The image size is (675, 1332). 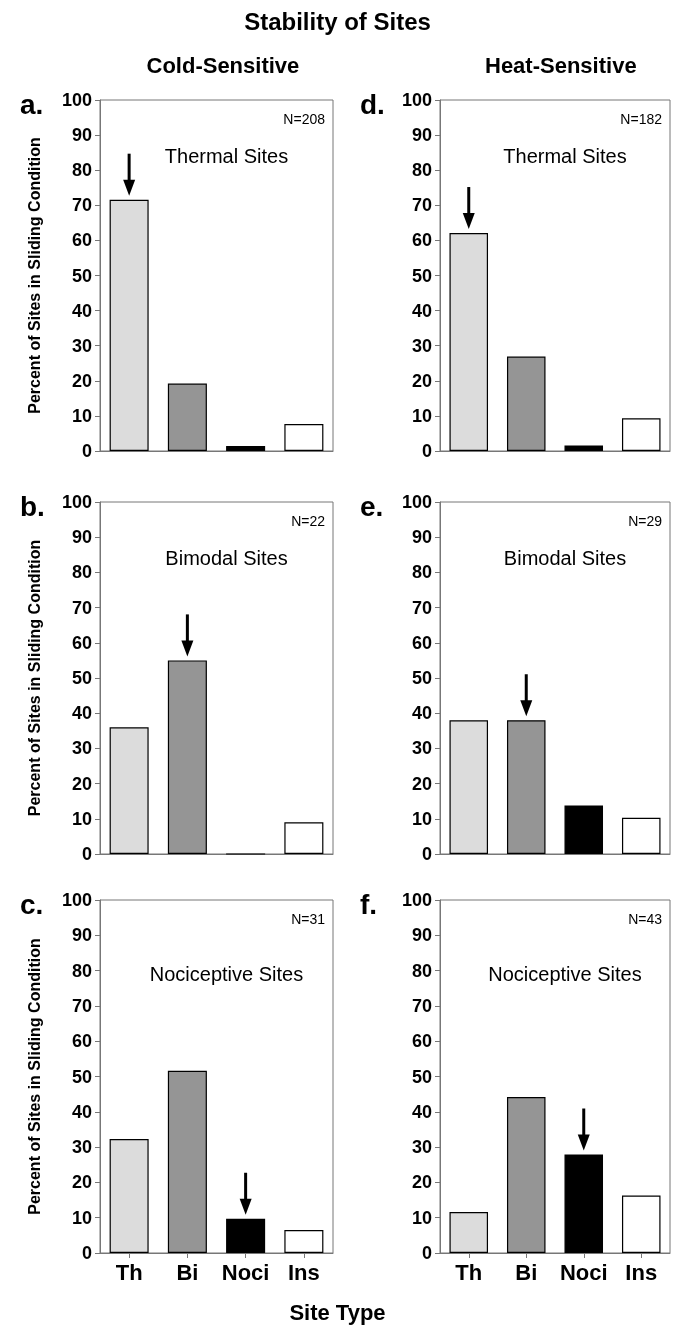 I want to click on text: b., so click(x=32, y=506).